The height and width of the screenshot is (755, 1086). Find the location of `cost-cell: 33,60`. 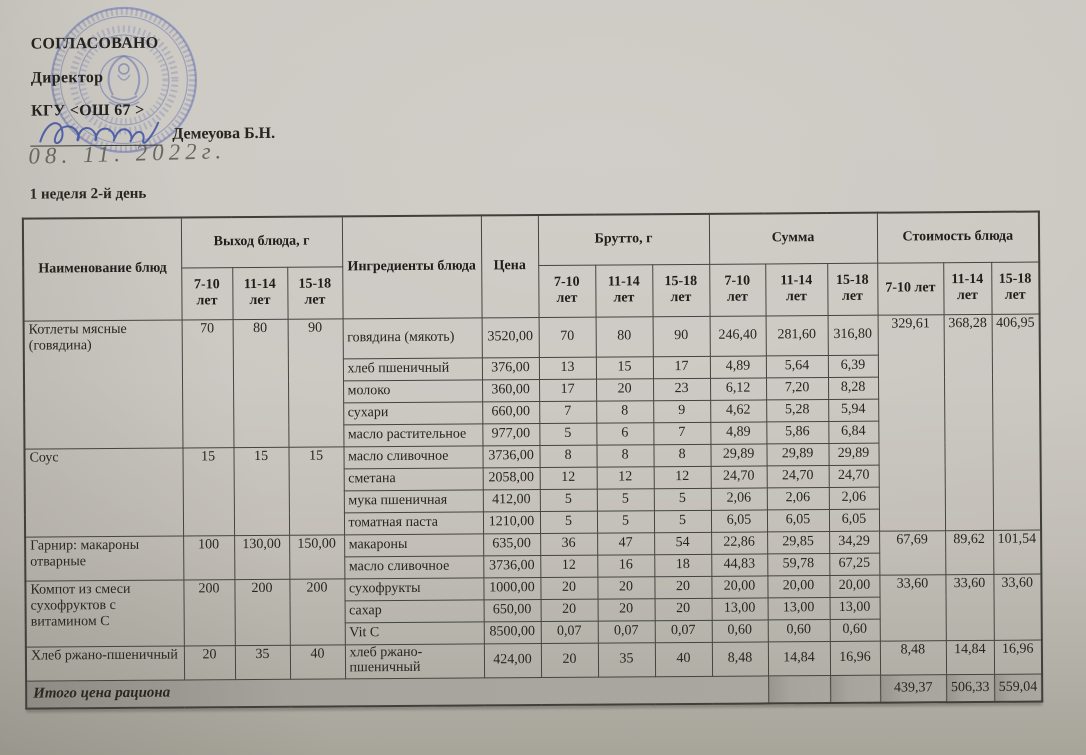

cost-cell: 33,60 is located at coordinates (1017, 606).